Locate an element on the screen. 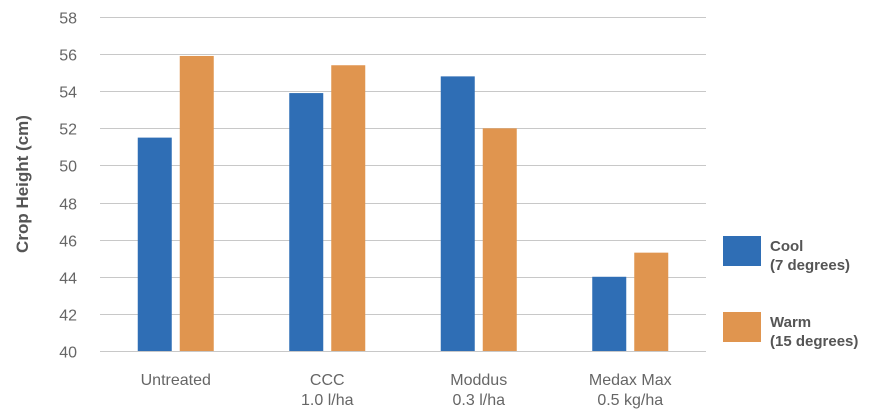  legend-label: Warm is located at coordinates (790, 322).